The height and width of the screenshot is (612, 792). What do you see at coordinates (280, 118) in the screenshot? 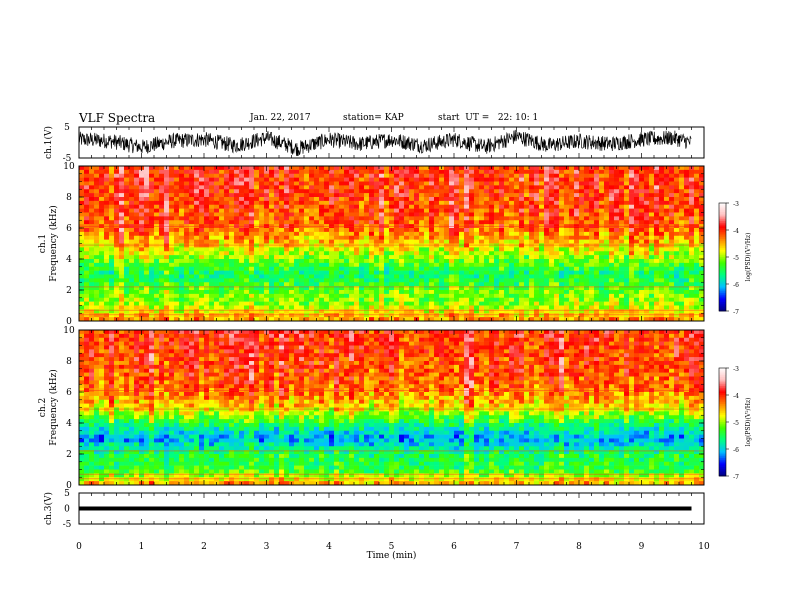
I see `date-label: Jan. 22, 2017` at bounding box center [280, 118].